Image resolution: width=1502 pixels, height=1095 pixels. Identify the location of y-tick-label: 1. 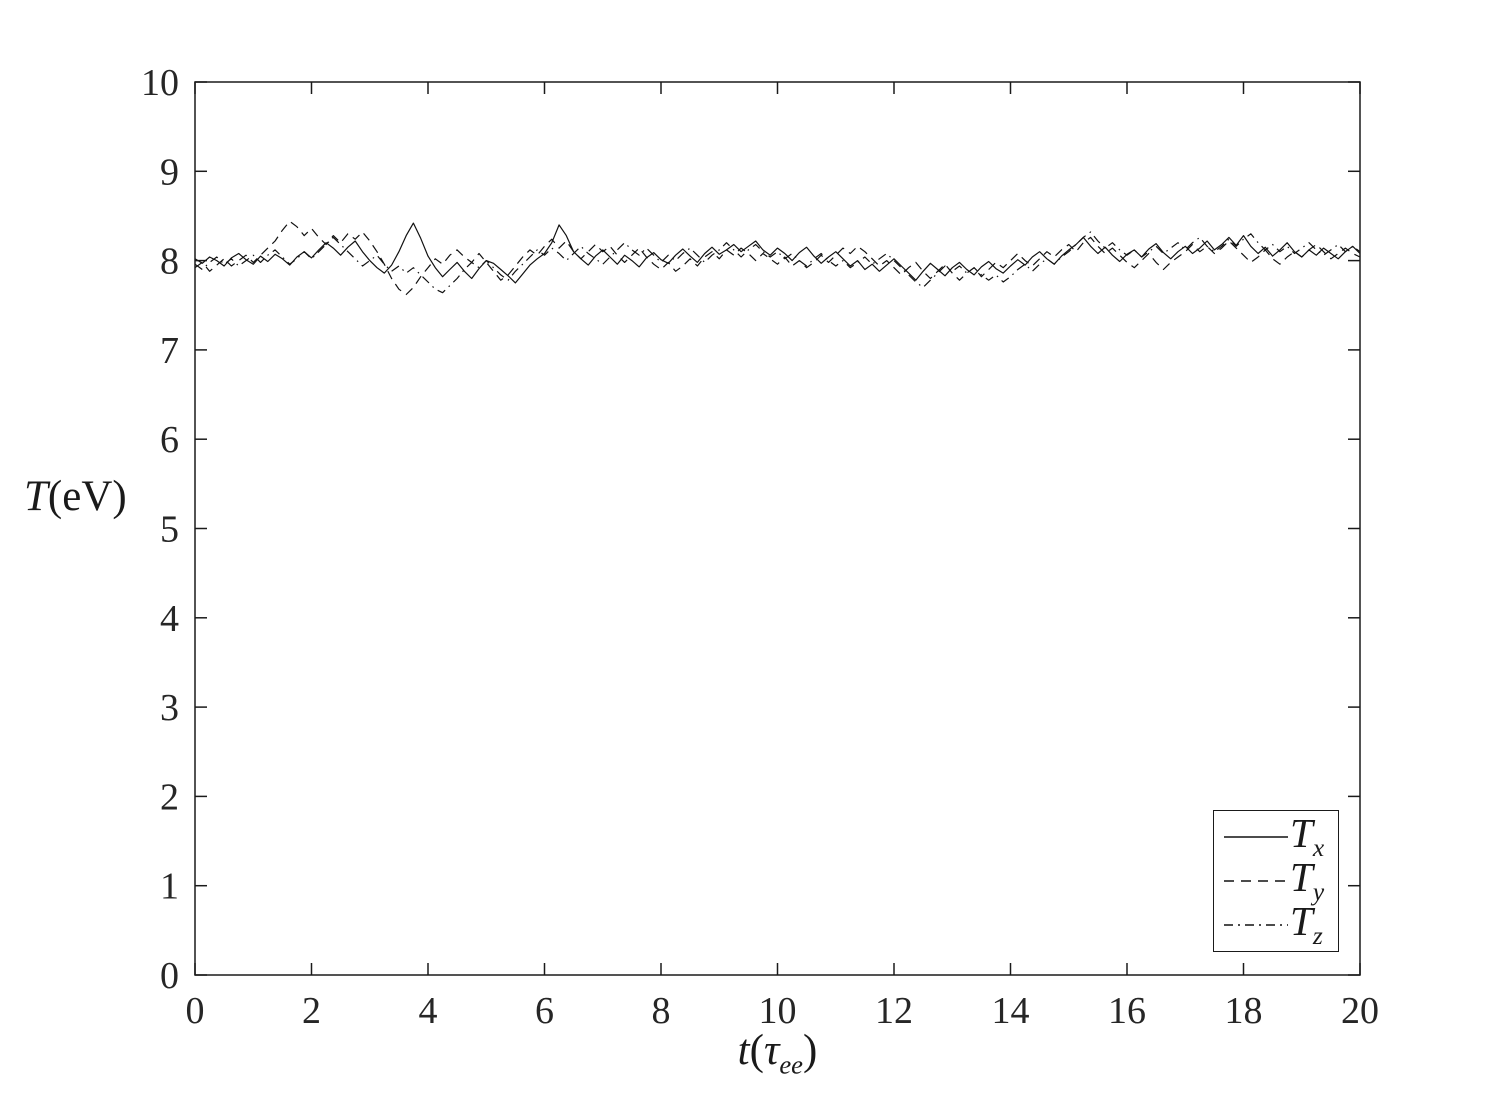
(169, 887).